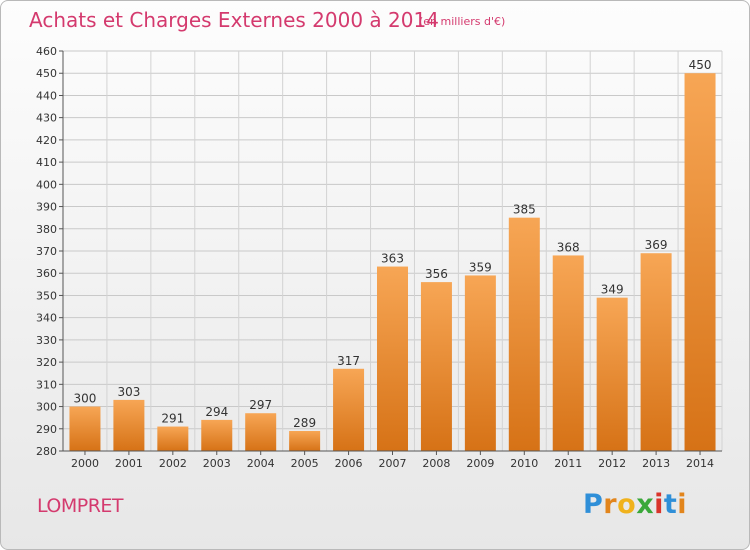 The image size is (750, 550). What do you see at coordinates (46, 295) in the screenshot?
I see `y-tick-label: 350` at bounding box center [46, 295].